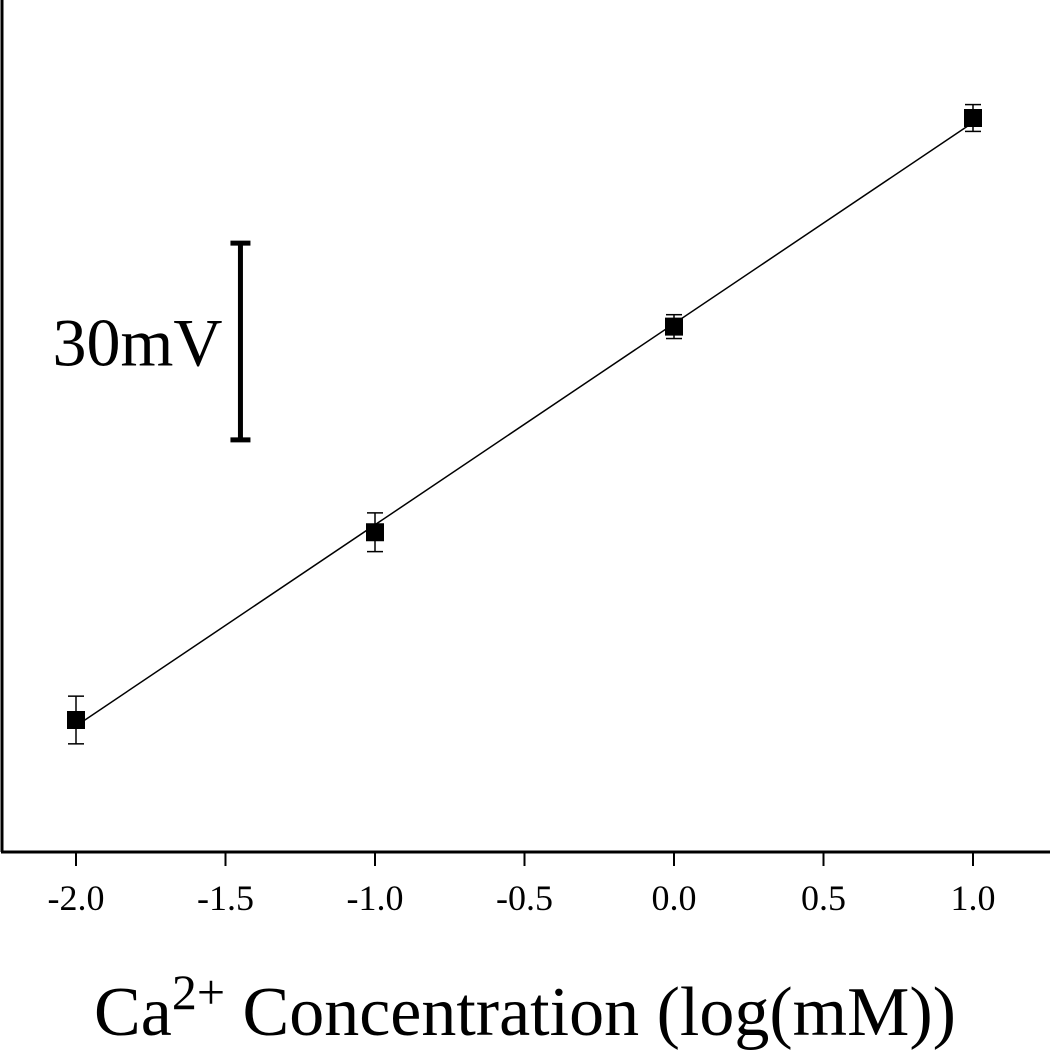 This screenshot has height=1050, width=1050. I want to click on x-axis-label-superscript: 2+, so click(198, 992).